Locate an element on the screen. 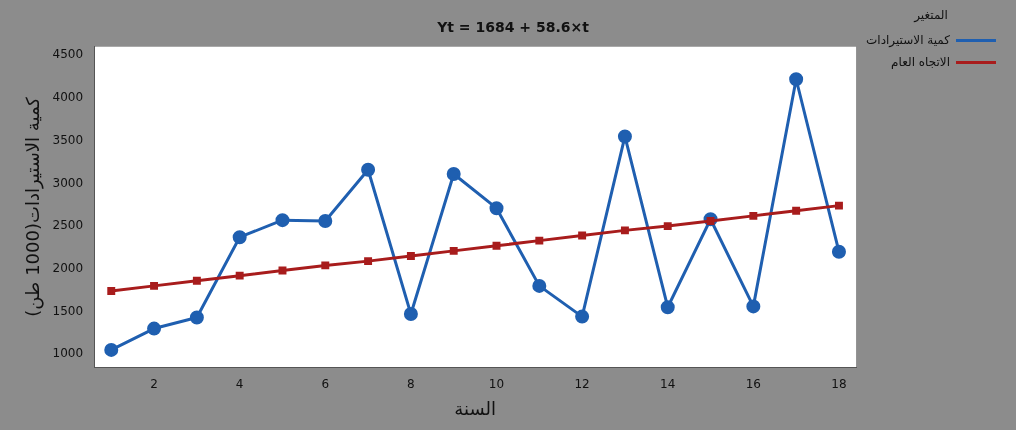 This screenshot has width=1016, height=430. x-tick-label: 12 is located at coordinates (582, 384).